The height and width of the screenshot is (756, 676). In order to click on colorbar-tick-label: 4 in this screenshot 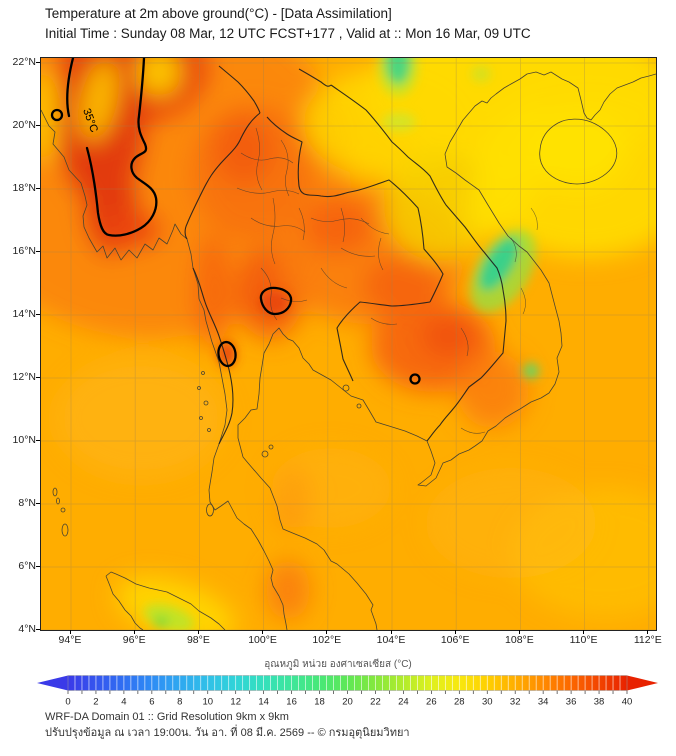, I will do `click(123, 702)`.